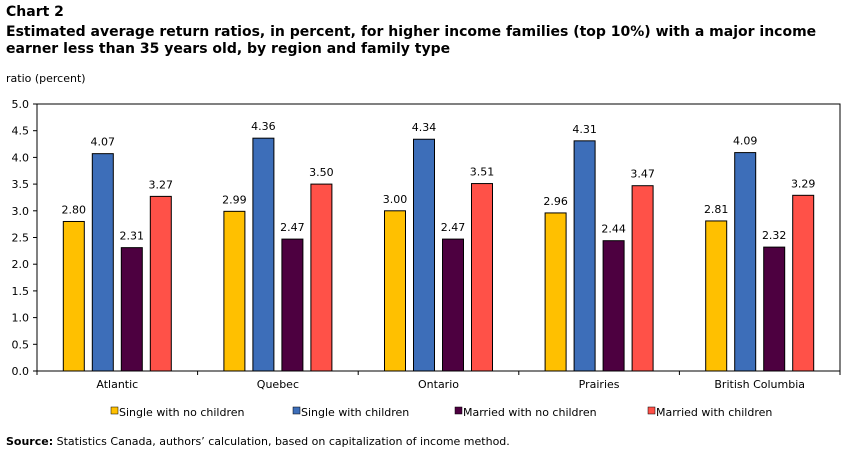 This screenshot has height=454, width=848. I want to click on bar-value-label: 4.31, so click(584, 129).